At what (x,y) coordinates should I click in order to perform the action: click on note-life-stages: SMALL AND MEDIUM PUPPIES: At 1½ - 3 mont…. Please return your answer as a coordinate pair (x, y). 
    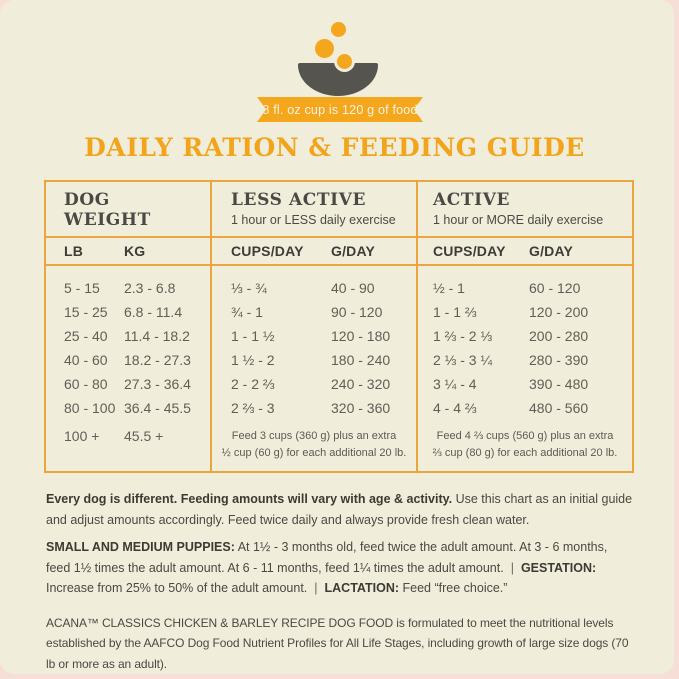
    Looking at the image, I should click on (340, 568).